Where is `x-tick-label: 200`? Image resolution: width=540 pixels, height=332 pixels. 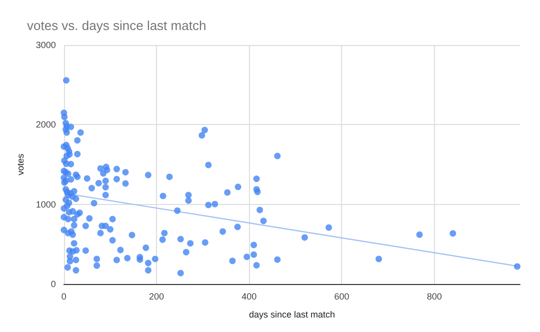
x-tick-label: 200 is located at coordinates (156, 297).